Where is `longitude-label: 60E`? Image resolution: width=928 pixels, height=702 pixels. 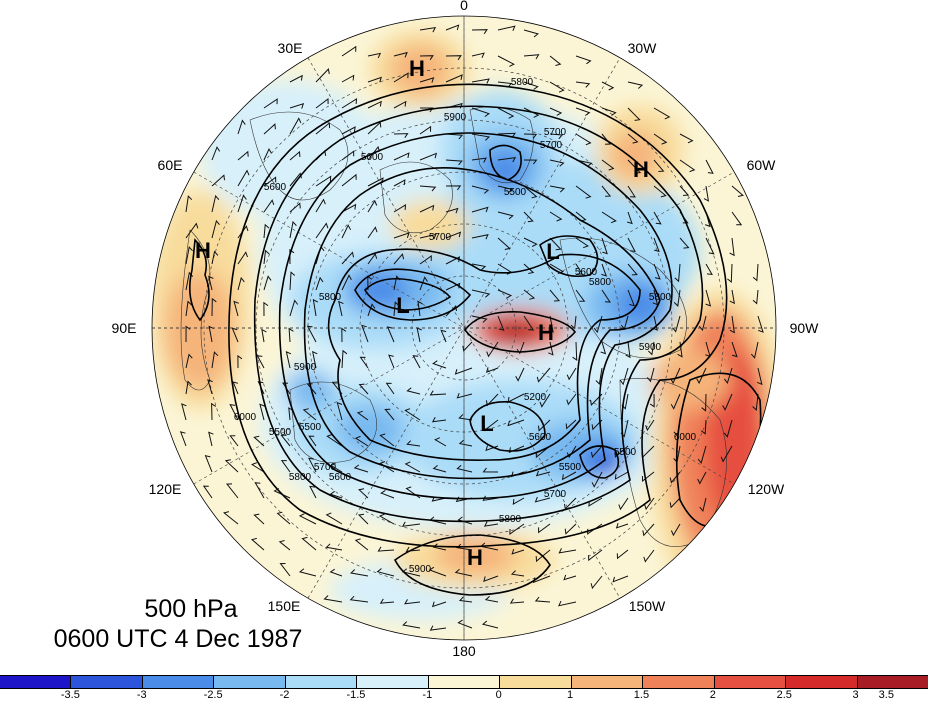
longitude-label: 60E is located at coordinates (170, 165).